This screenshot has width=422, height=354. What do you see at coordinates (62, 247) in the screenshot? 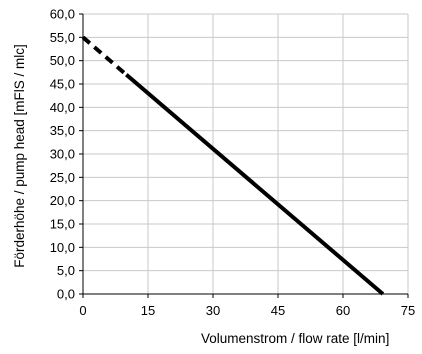
I see `y-tick-label: 10,0` at bounding box center [62, 247].